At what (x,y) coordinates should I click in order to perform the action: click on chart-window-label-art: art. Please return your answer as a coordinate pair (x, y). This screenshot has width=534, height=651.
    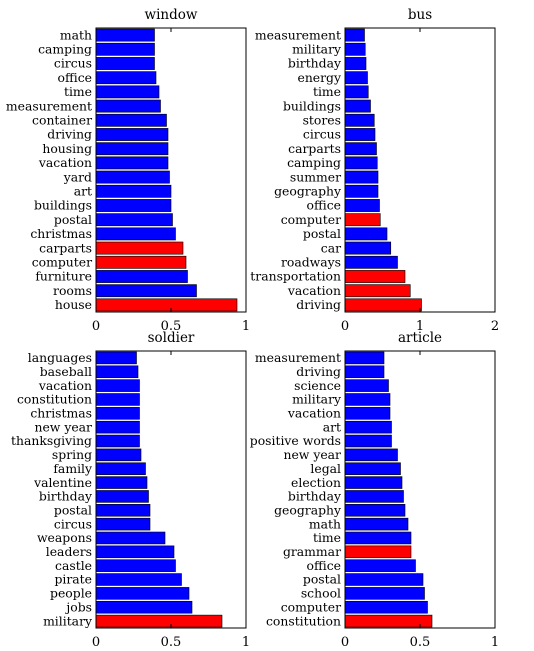
    Looking at the image, I should click on (83, 191).